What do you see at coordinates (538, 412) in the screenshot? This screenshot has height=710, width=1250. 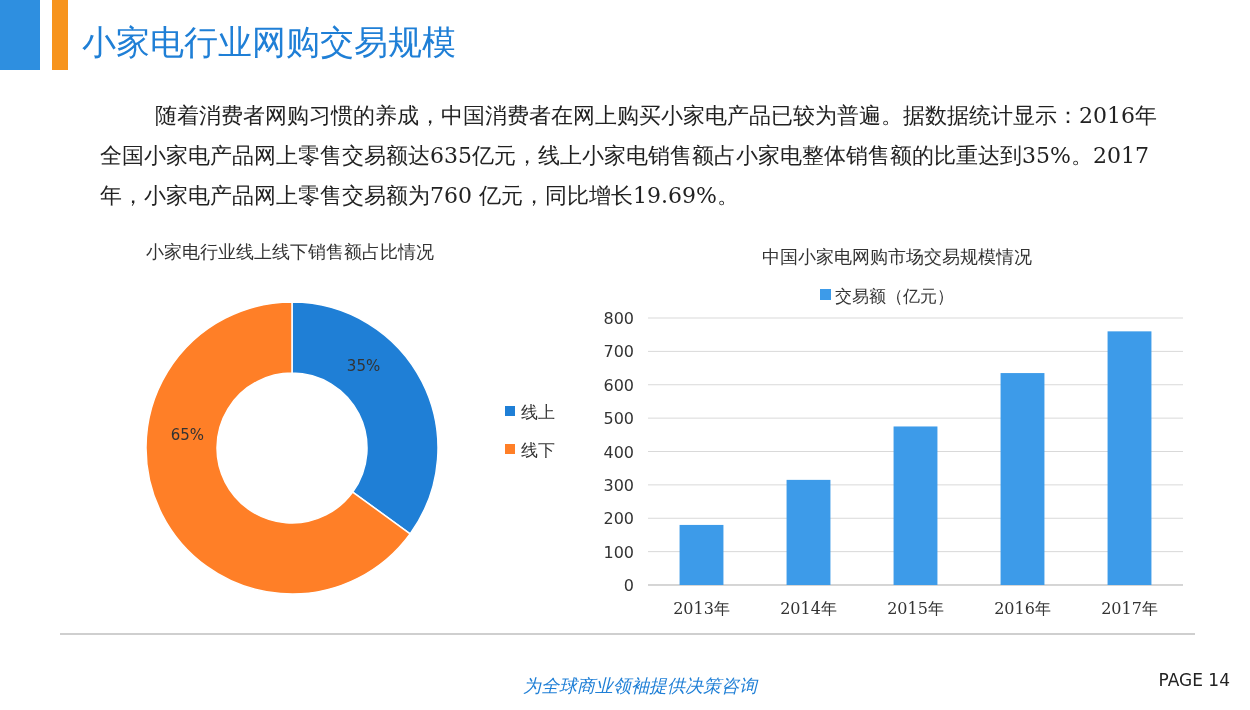 I see `legend-label: 线上` at bounding box center [538, 412].